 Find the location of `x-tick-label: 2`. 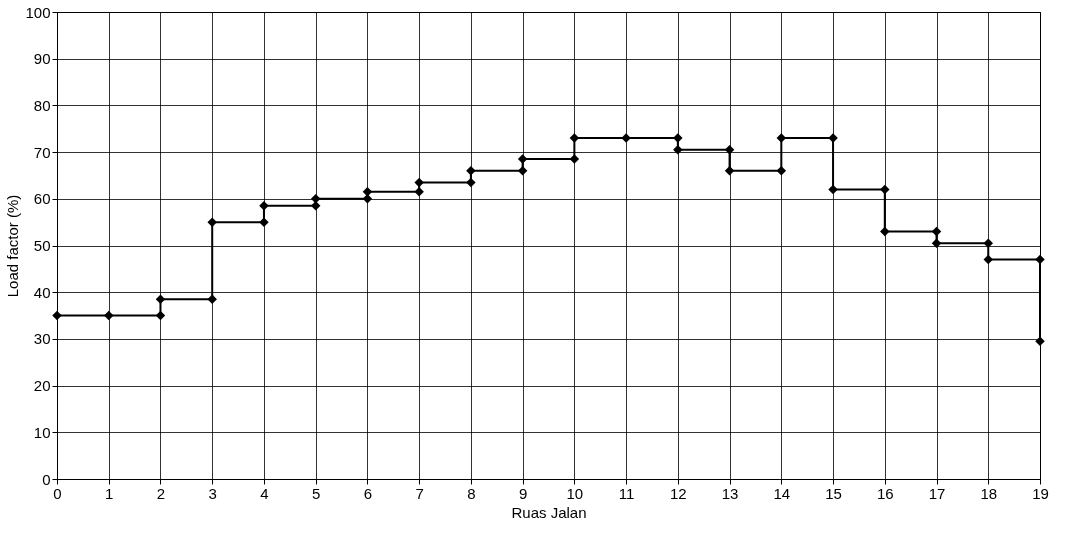

x-tick-label: 2 is located at coordinates (161, 493).